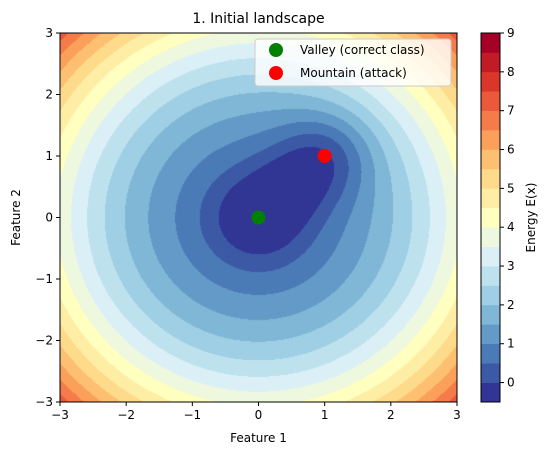  I want to click on y-tick-label: −1, so click(44, 279).